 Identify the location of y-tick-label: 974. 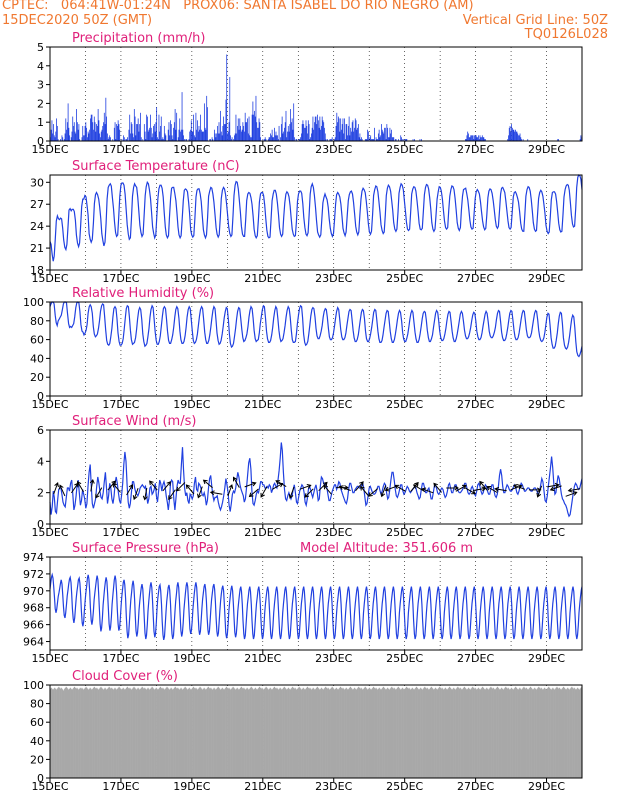
(33, 557).